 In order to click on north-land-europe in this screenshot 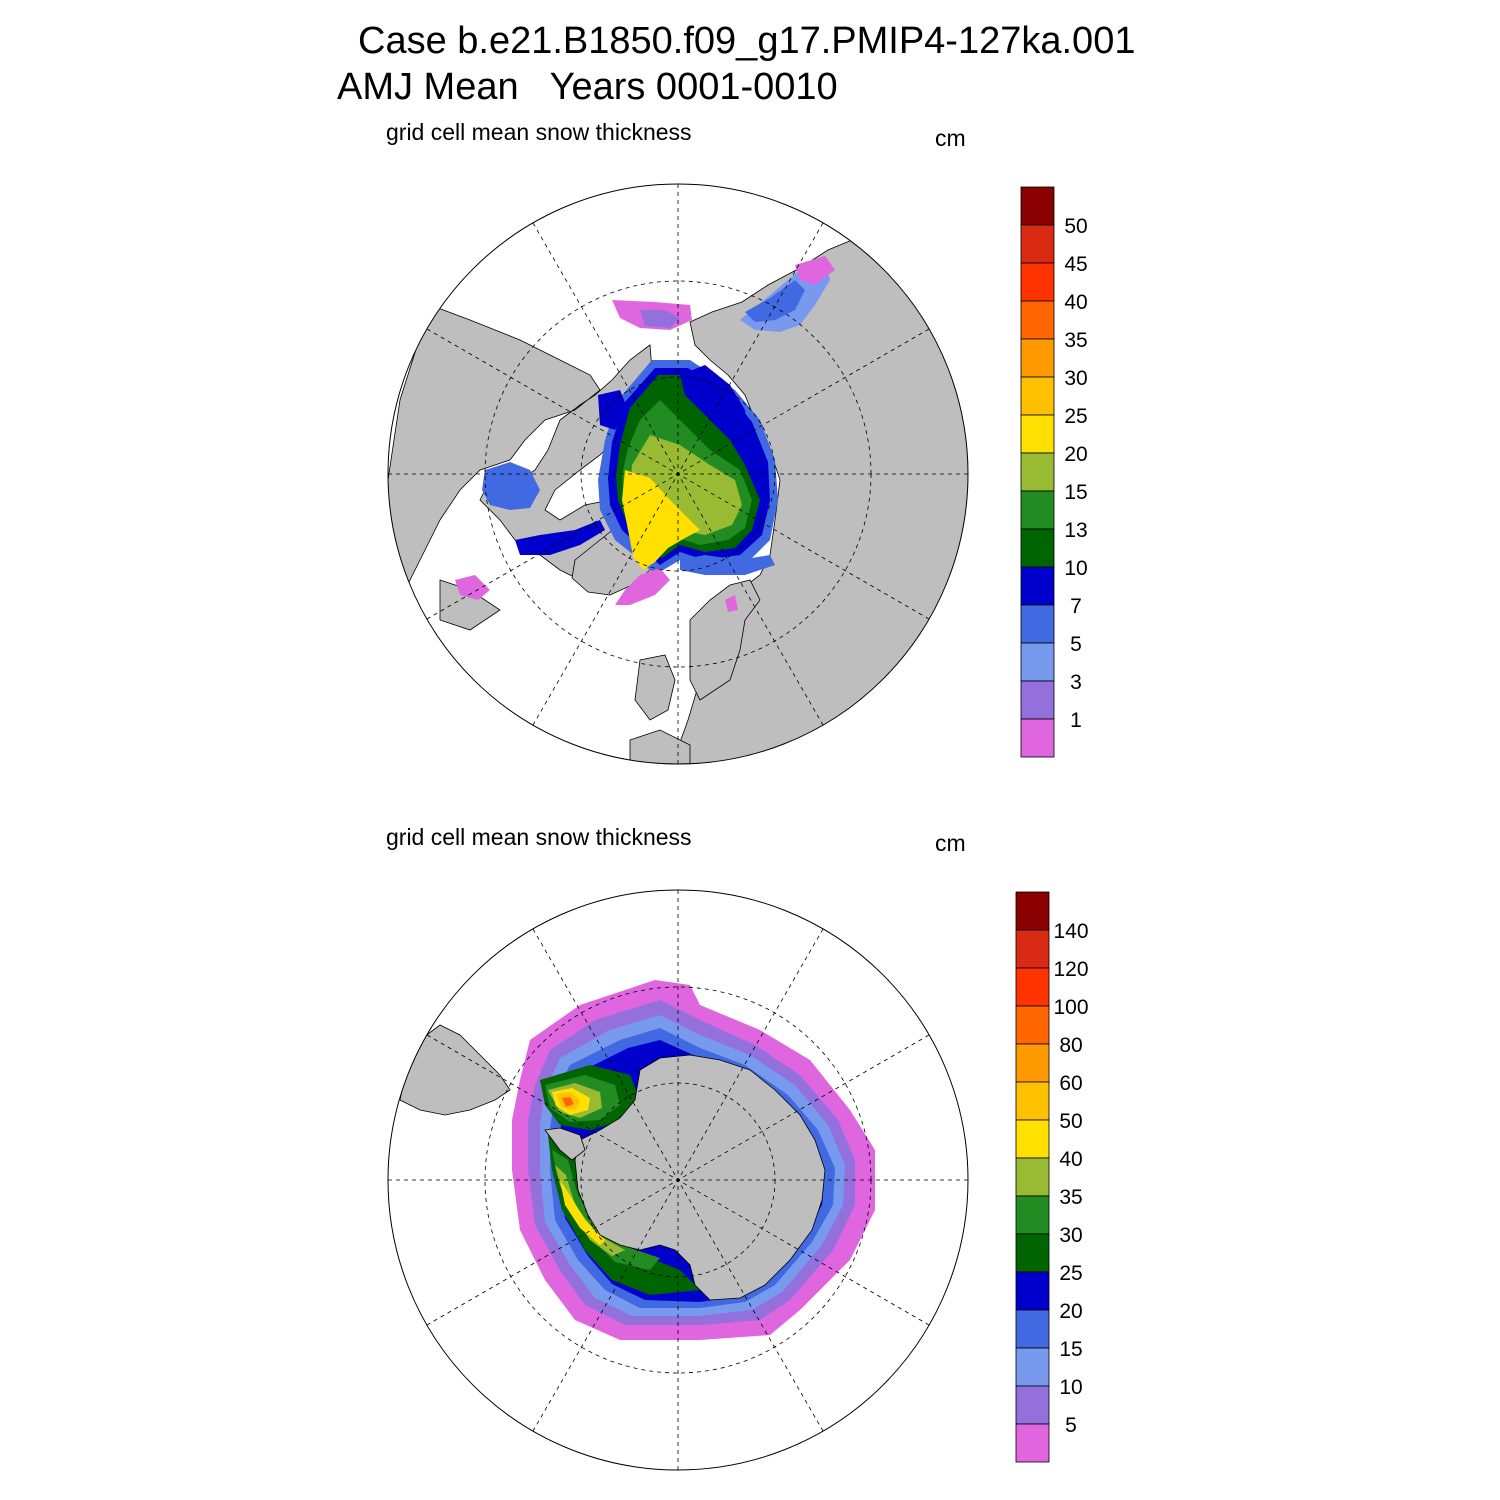, I will do `click(695, 671)`.